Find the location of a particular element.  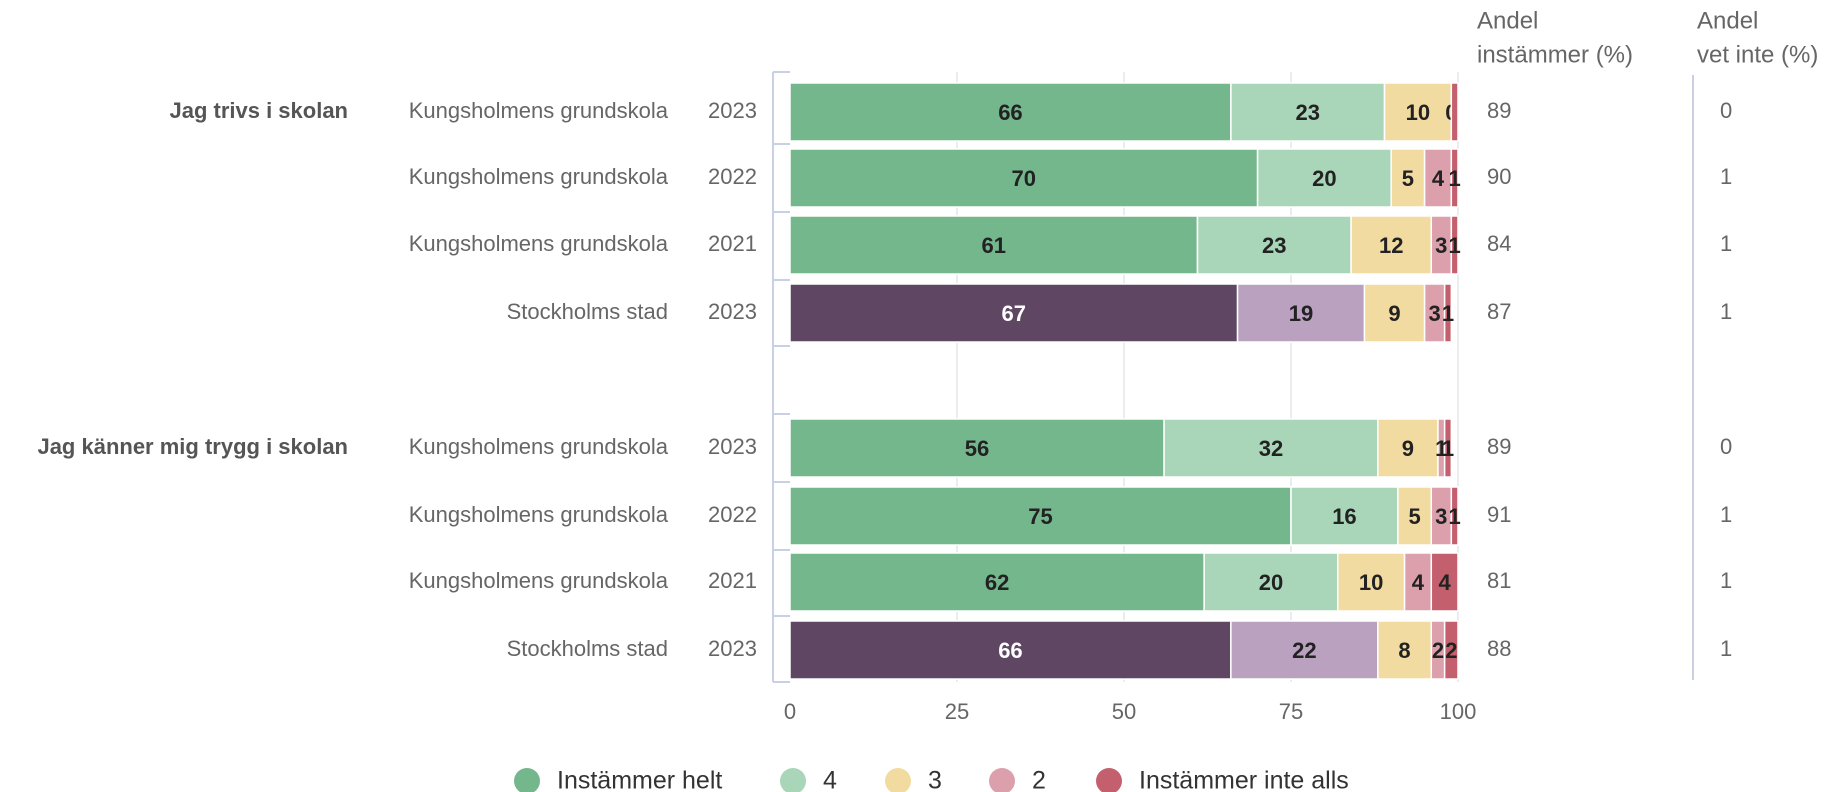

agree-value: 91 is located at coordinates (1499, 514).